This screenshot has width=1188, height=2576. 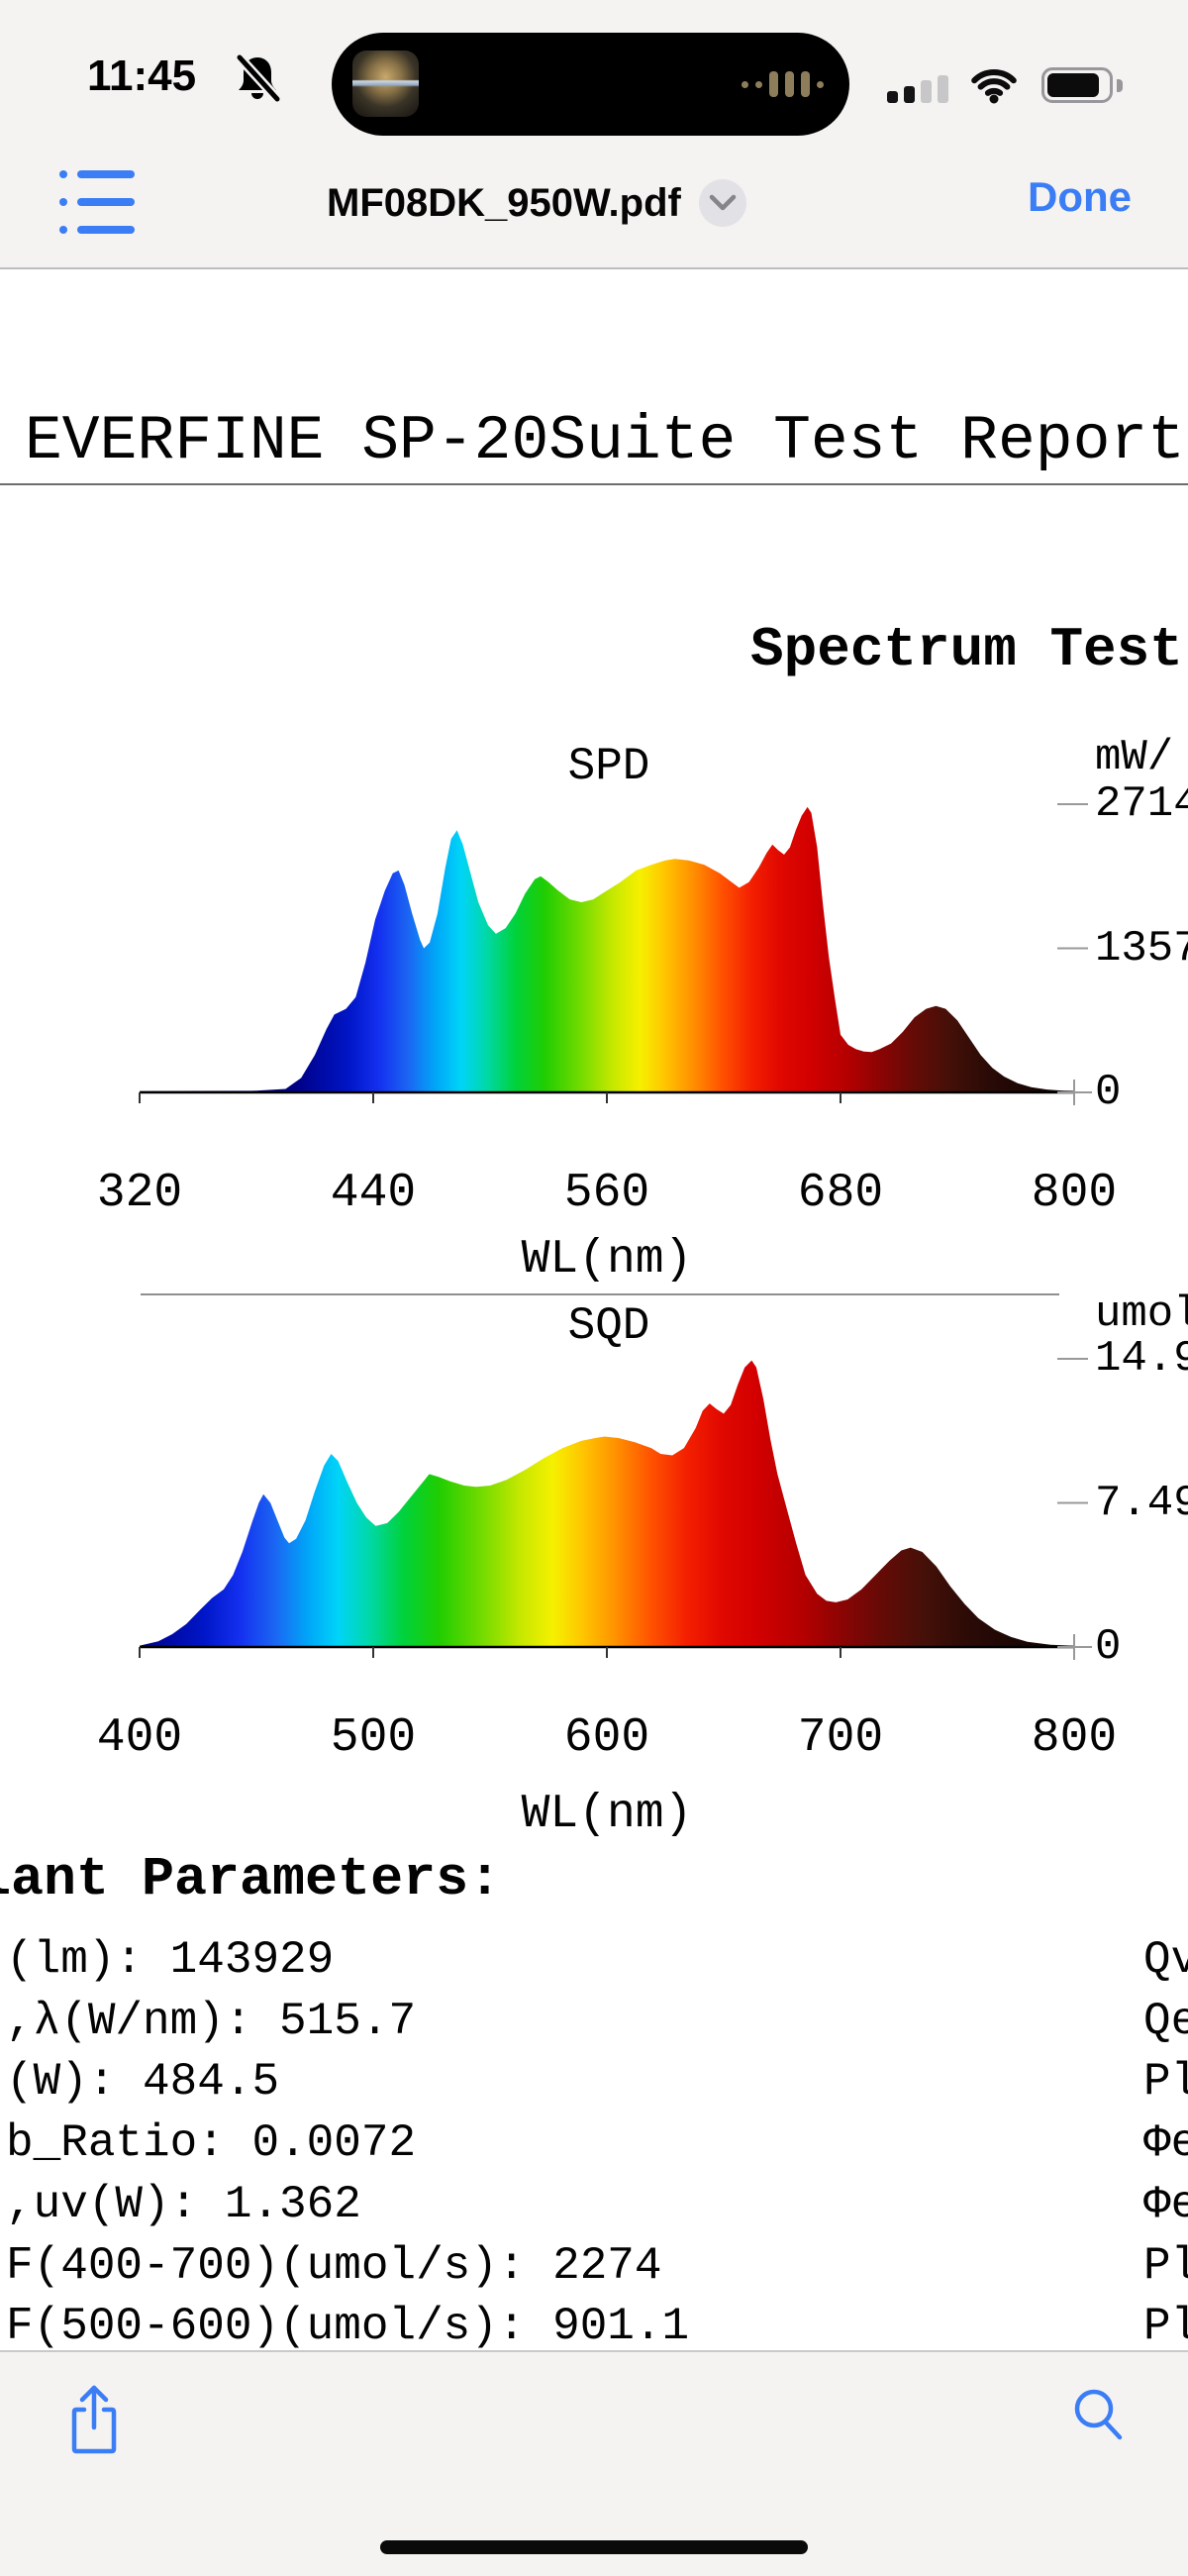 What do you see at coordinates (1141, 804) in the screenshot?
I see `y-tick-label: 2714` at bounding box center [1141, 804].